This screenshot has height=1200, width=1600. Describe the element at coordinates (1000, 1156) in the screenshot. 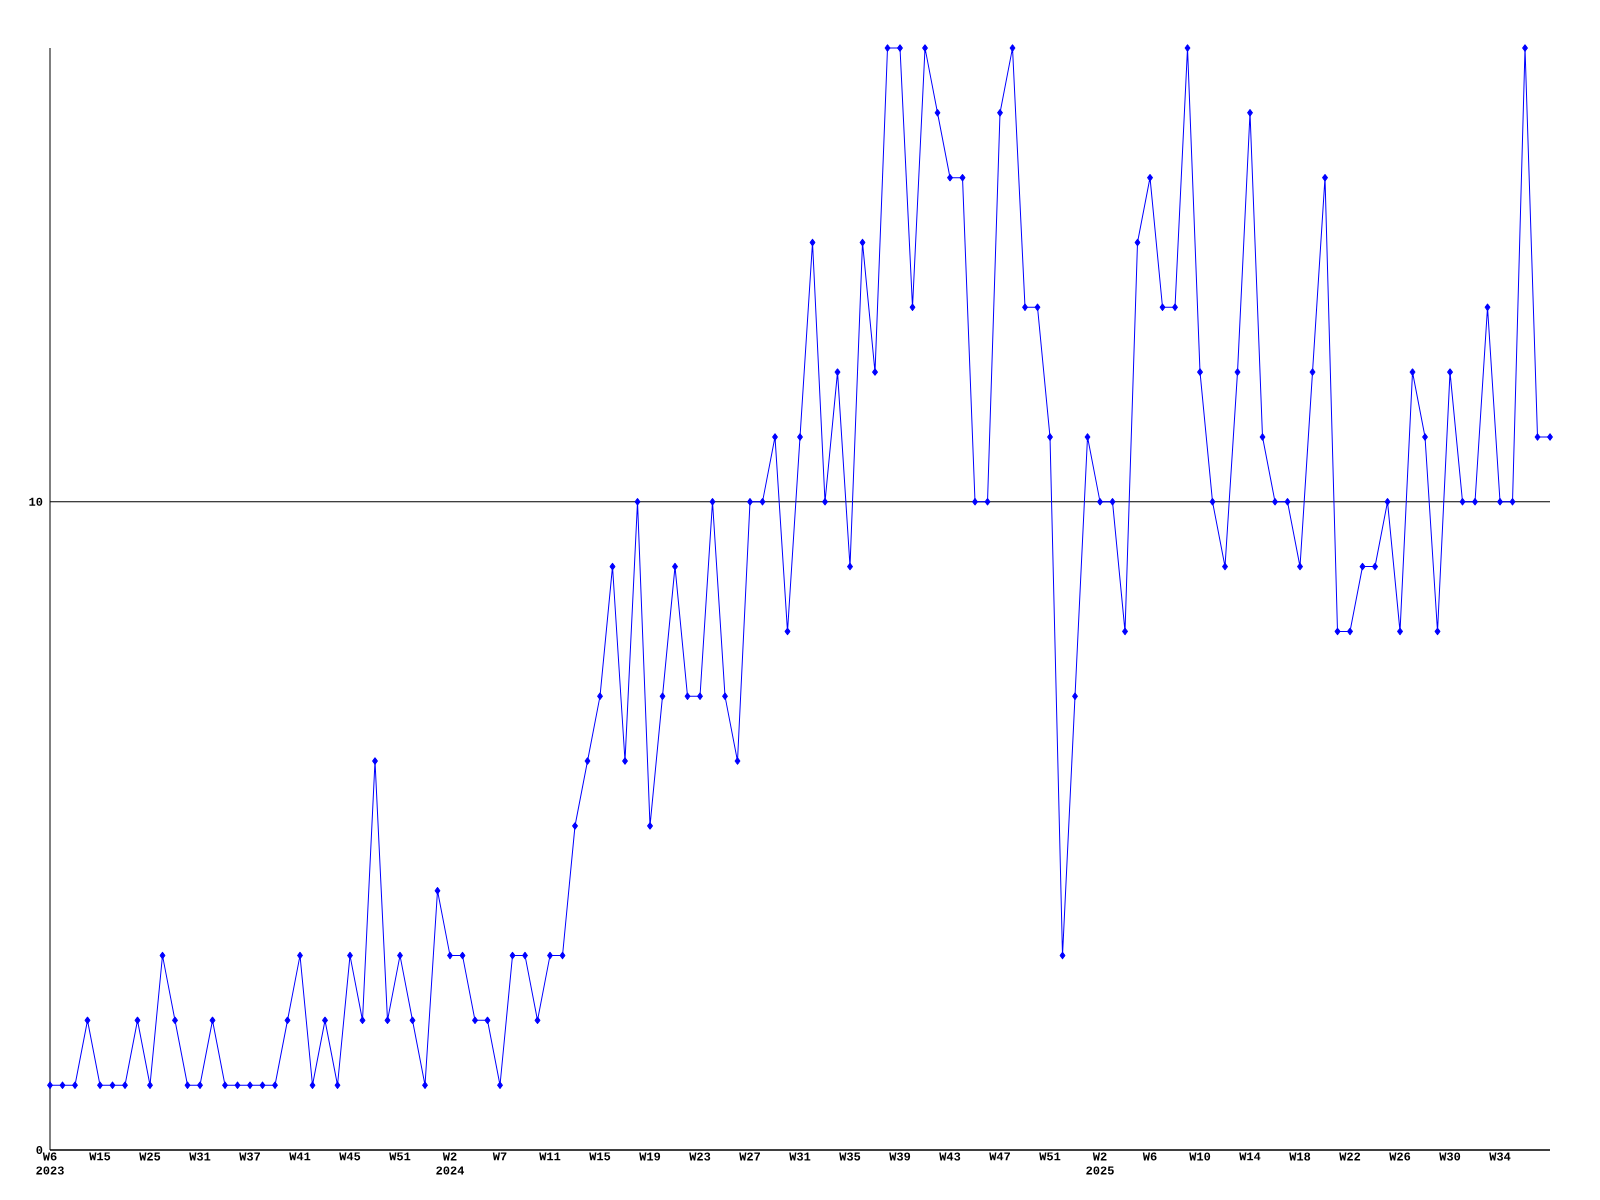

I see `x-tick-label: W47` at that location.